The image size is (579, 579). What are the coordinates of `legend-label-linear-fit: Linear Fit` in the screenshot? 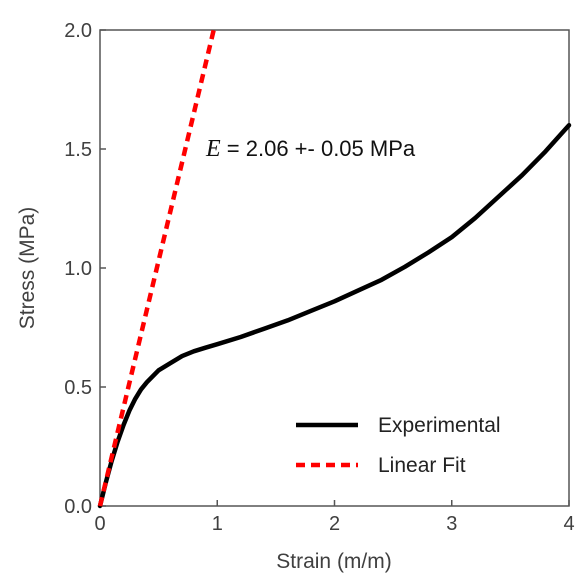 It's located at (422, 465).